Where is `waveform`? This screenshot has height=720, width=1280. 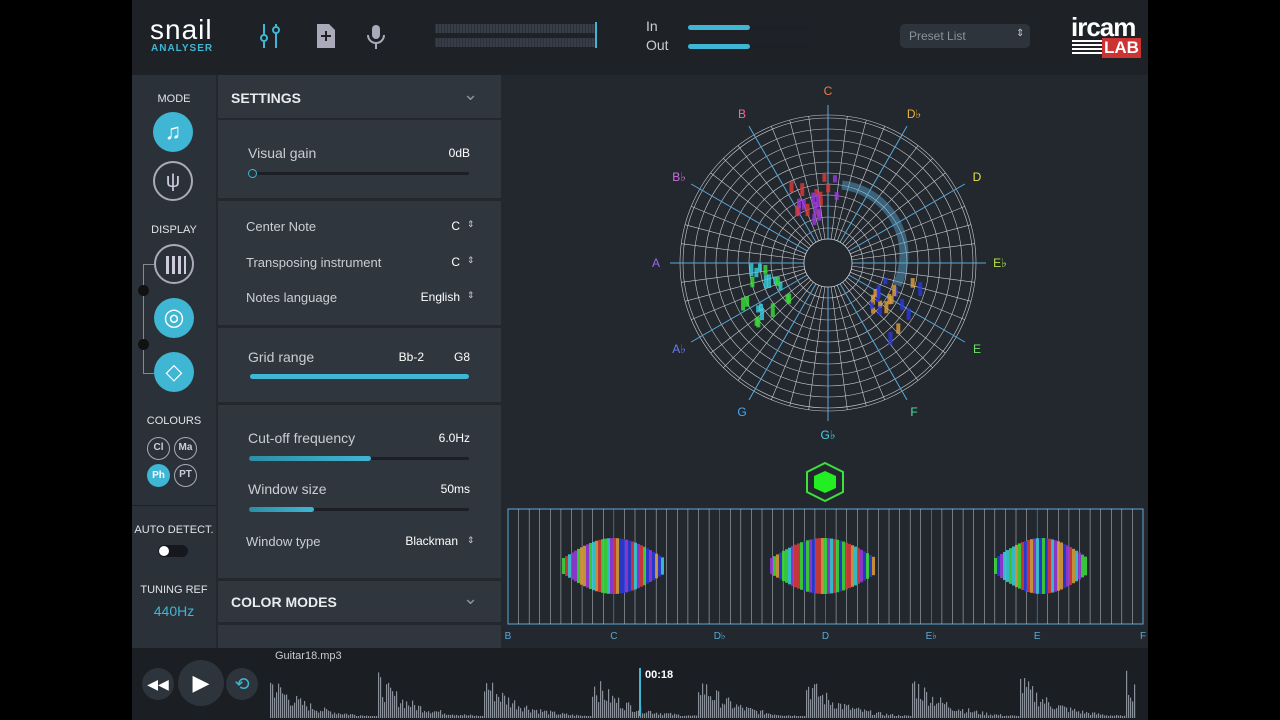 waveform is located at coordinates (705, 690).